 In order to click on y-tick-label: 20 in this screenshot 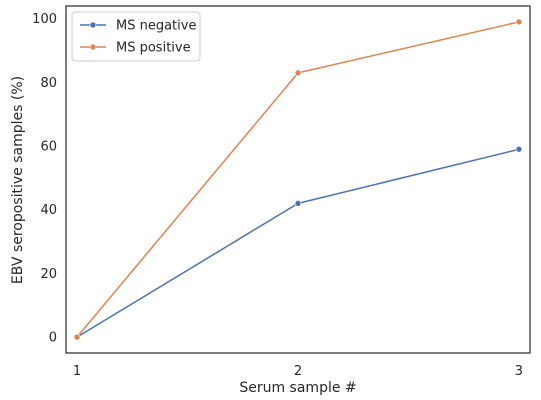, I will do `click(48, 274)`.